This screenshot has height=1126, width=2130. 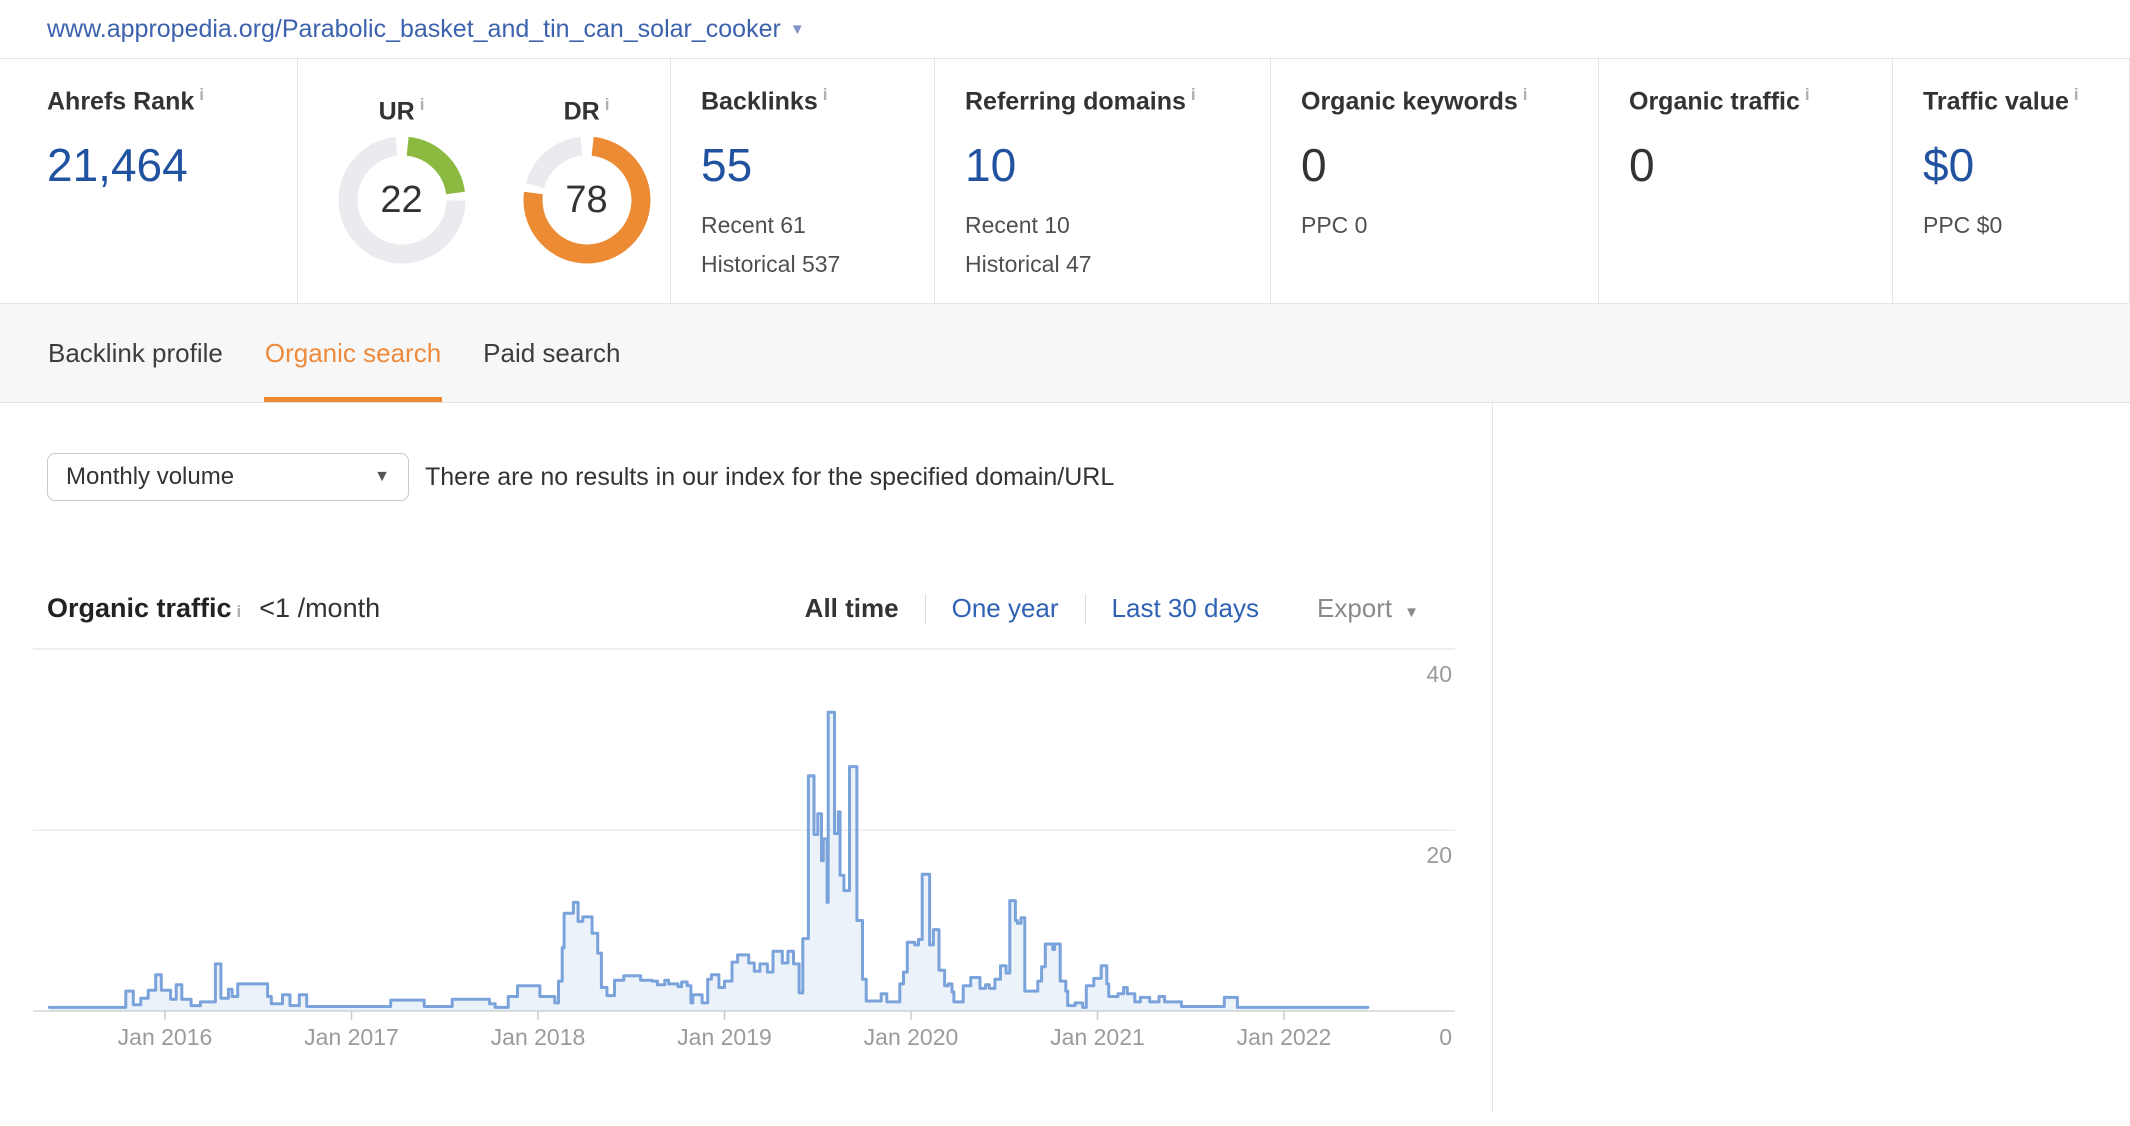 What do you see at coordinates (1445, 1037) in the screenshot?
I see `y-label-0: 0` at bounding box center [1445, 1037].